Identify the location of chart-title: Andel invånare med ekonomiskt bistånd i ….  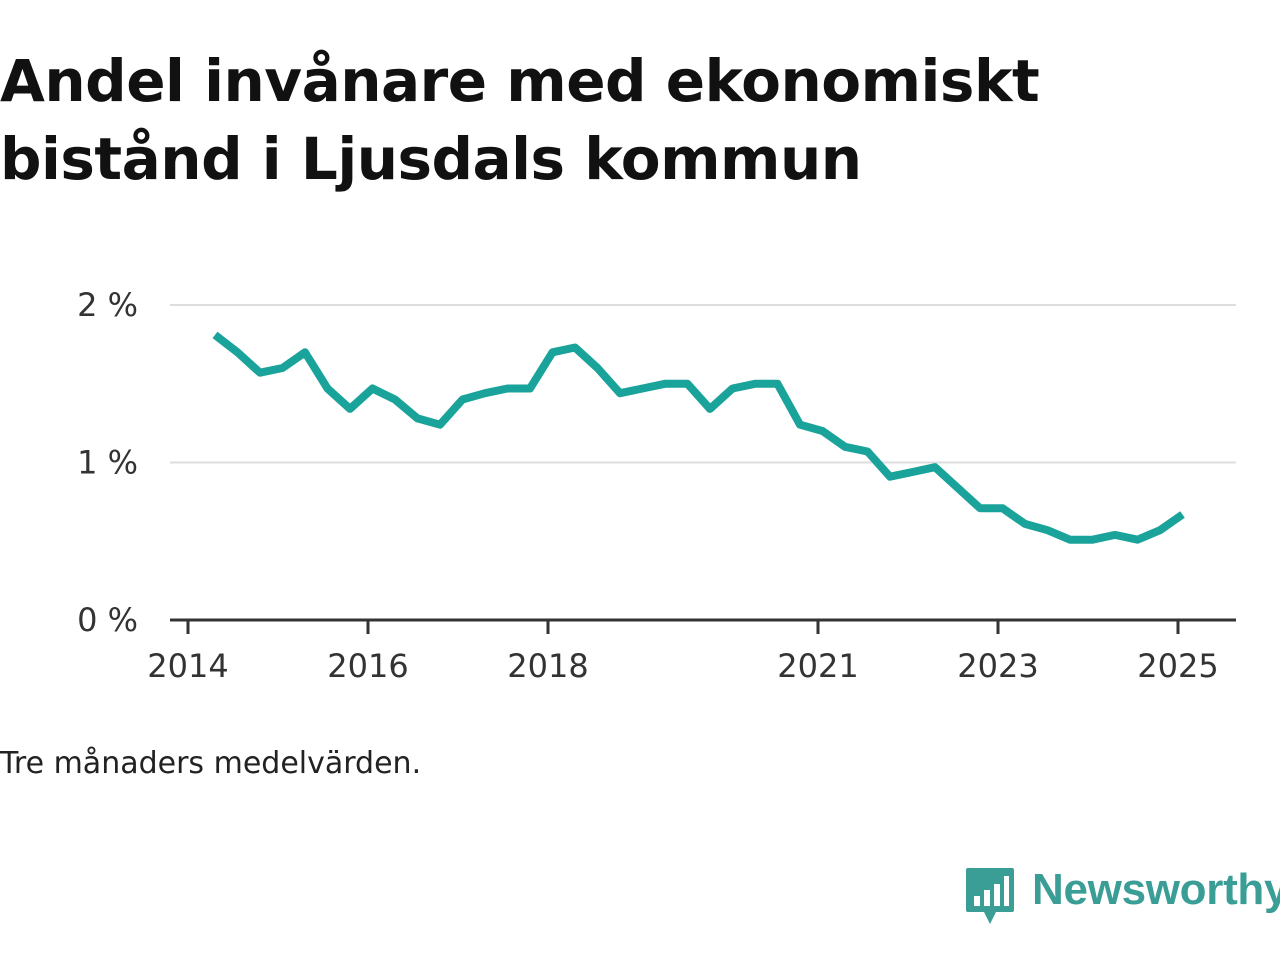
(520, 120).